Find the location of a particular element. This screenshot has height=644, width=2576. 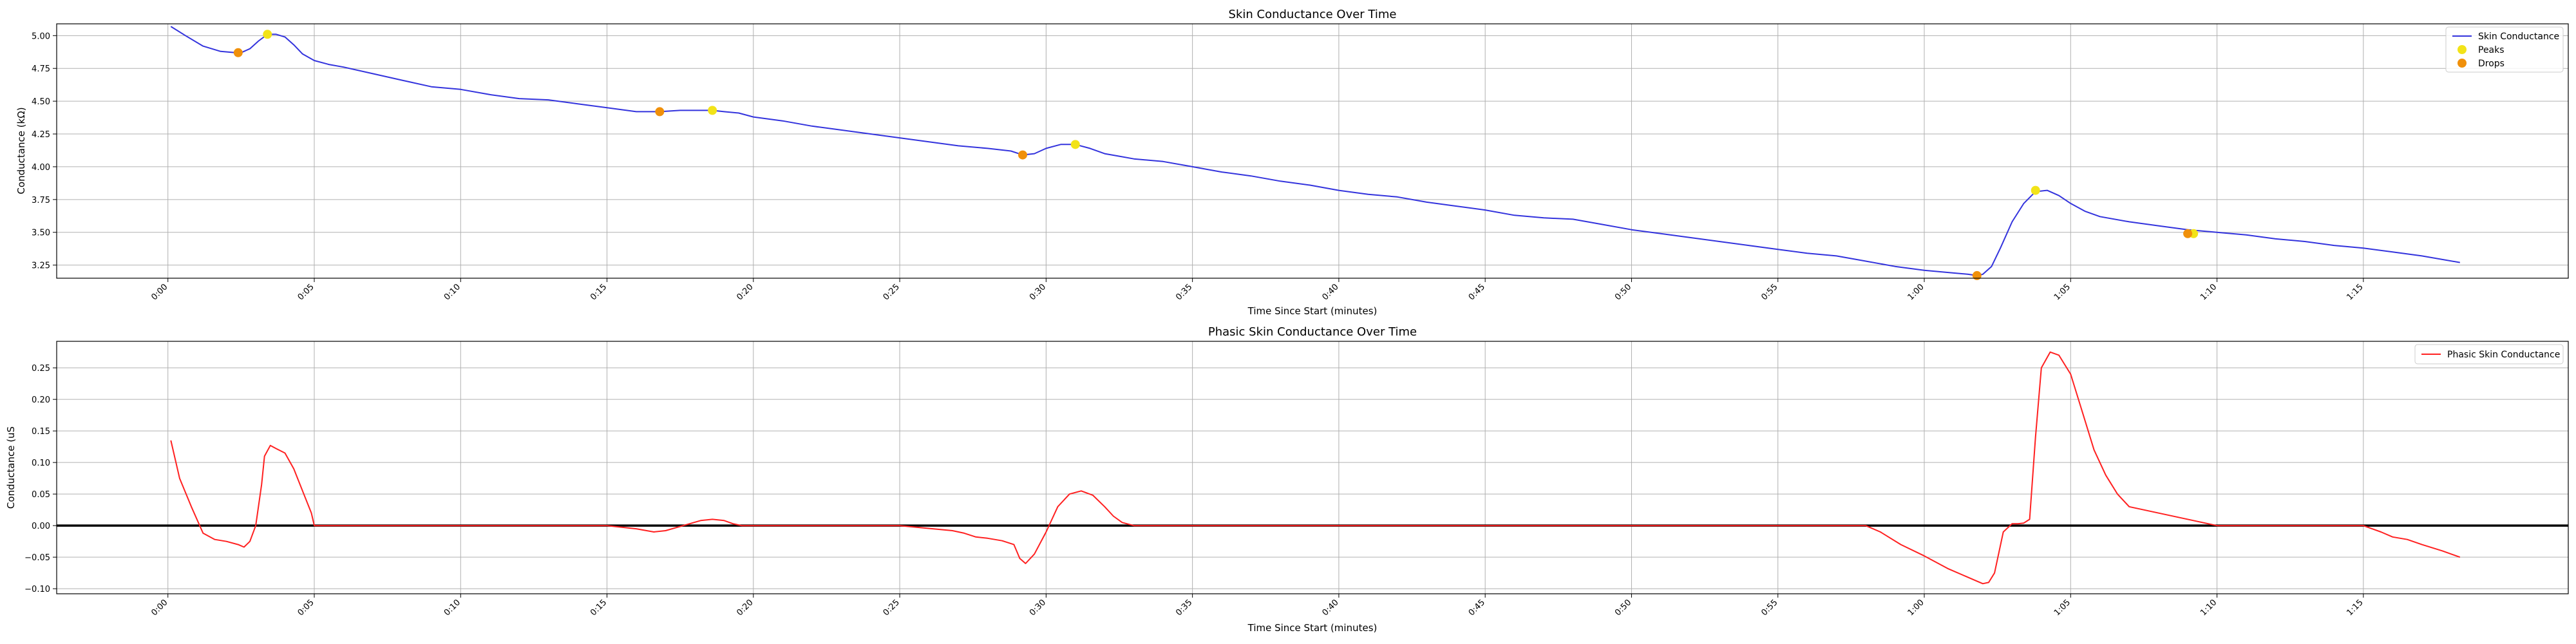

y-axis-ticks: −0.10 −0.05 0.00 0.05 0.10 0.15 0.20 0.25 is located at coordinates (40, 479).